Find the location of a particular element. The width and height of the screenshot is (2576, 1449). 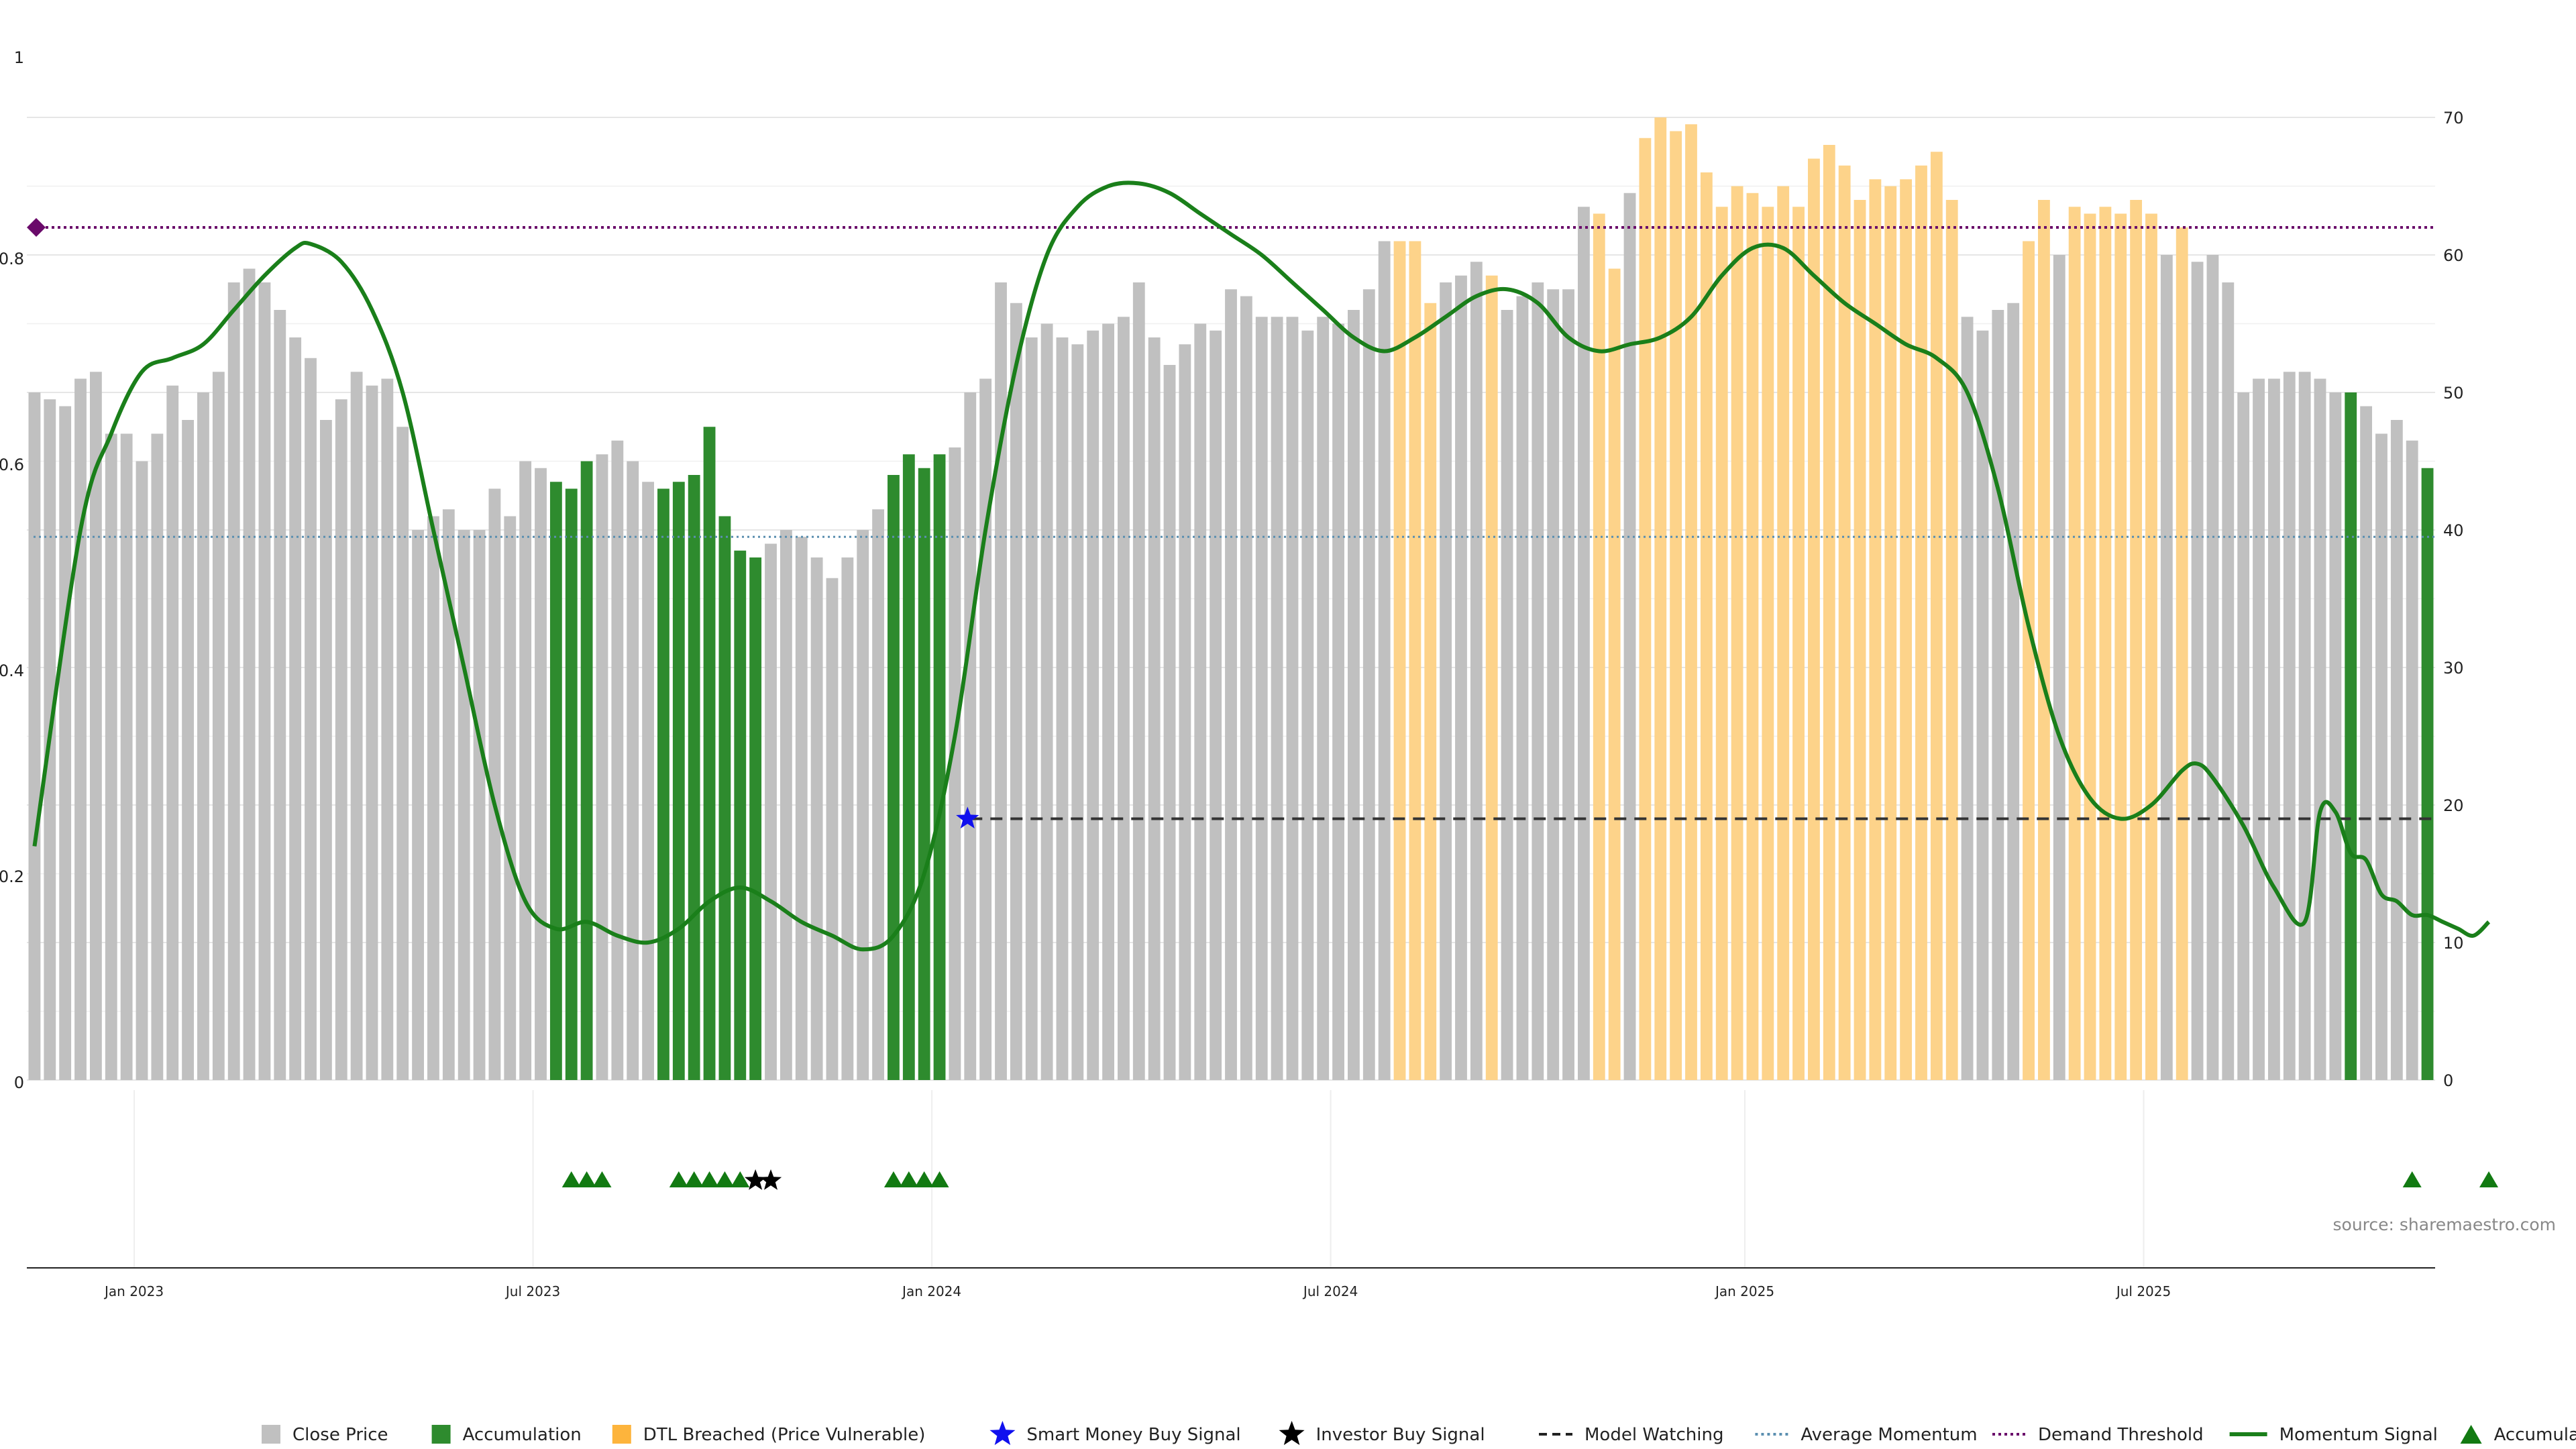

legend-item: Investor Buy Signal is located at coordinates (1382, 1433).